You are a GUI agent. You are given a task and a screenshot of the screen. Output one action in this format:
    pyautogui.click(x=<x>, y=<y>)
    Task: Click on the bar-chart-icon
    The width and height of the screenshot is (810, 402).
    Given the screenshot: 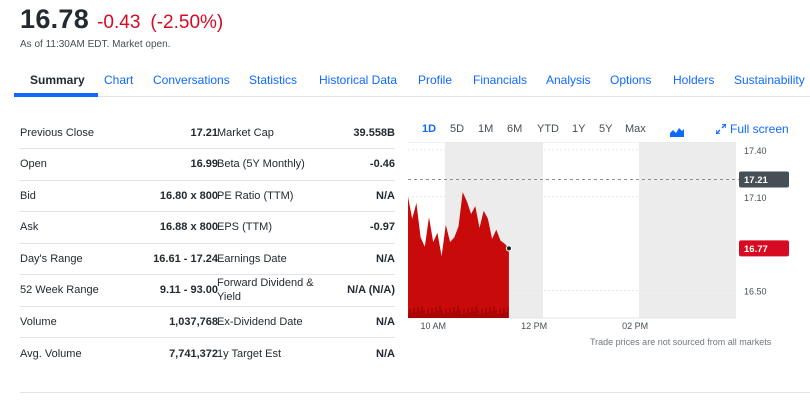 What is the action you would take?
    pyautogui.click(x=677, y=133)
    